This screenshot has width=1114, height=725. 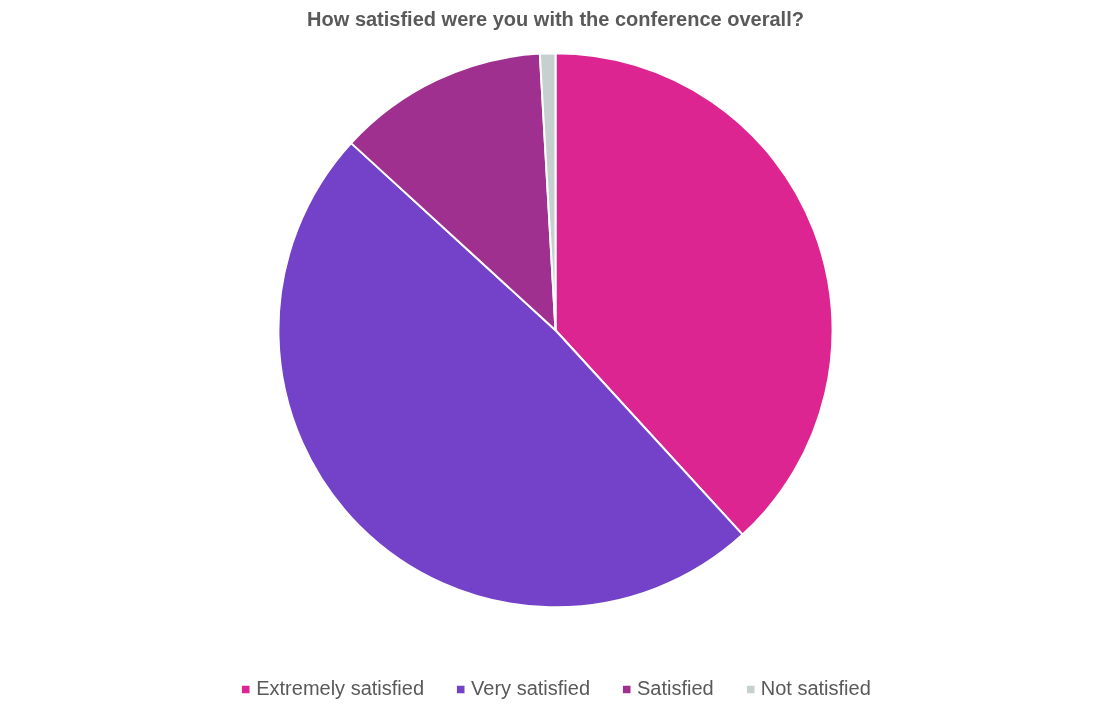 I want to click on legend-label: Satisfied, so click(x=675, y=688).